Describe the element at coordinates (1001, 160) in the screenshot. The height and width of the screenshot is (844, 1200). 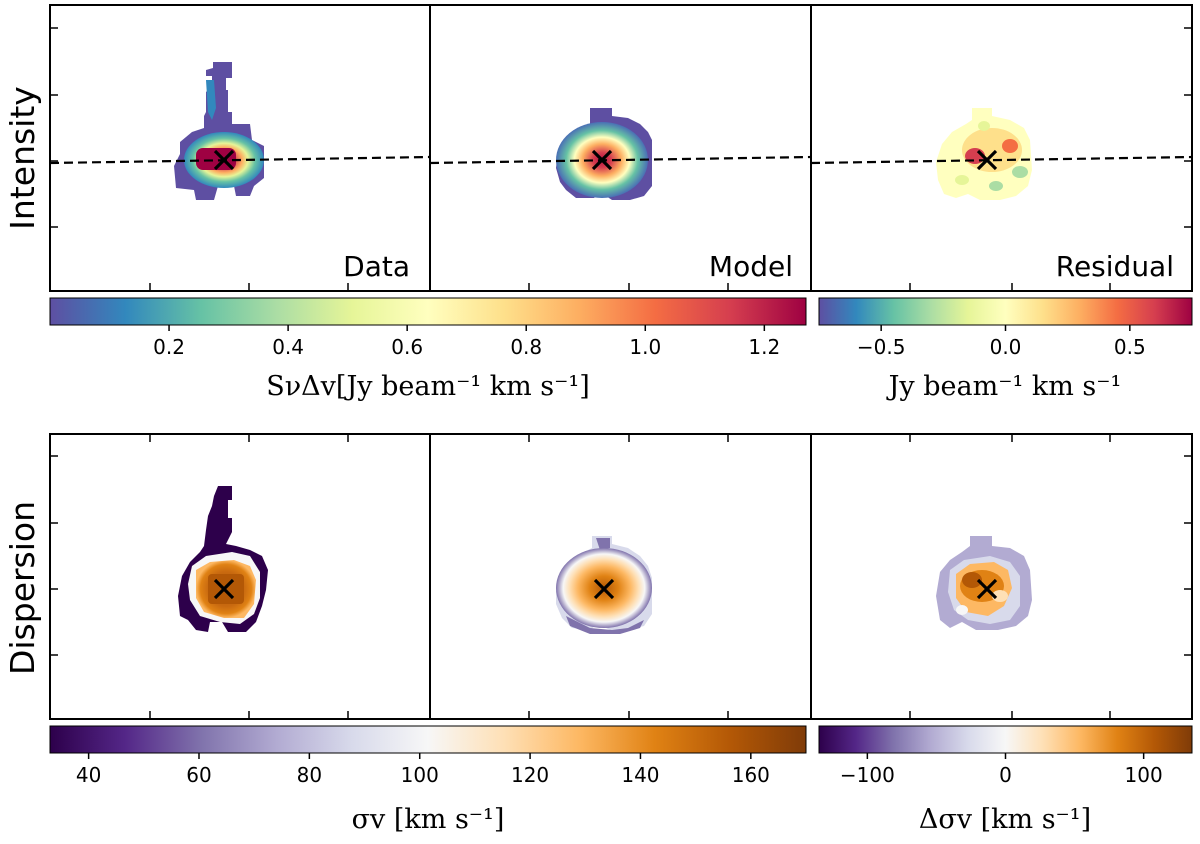
I see `intensity-residual-dashed-line` at that location.